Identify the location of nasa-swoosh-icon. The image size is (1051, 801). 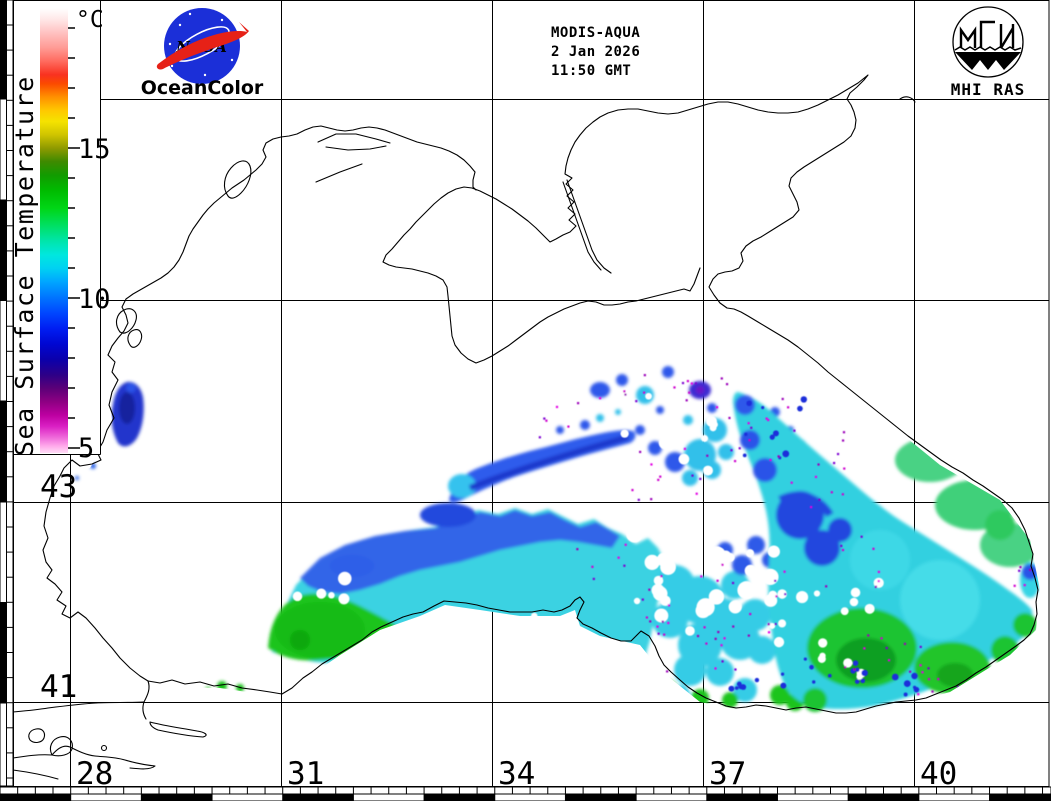
(202, 46).